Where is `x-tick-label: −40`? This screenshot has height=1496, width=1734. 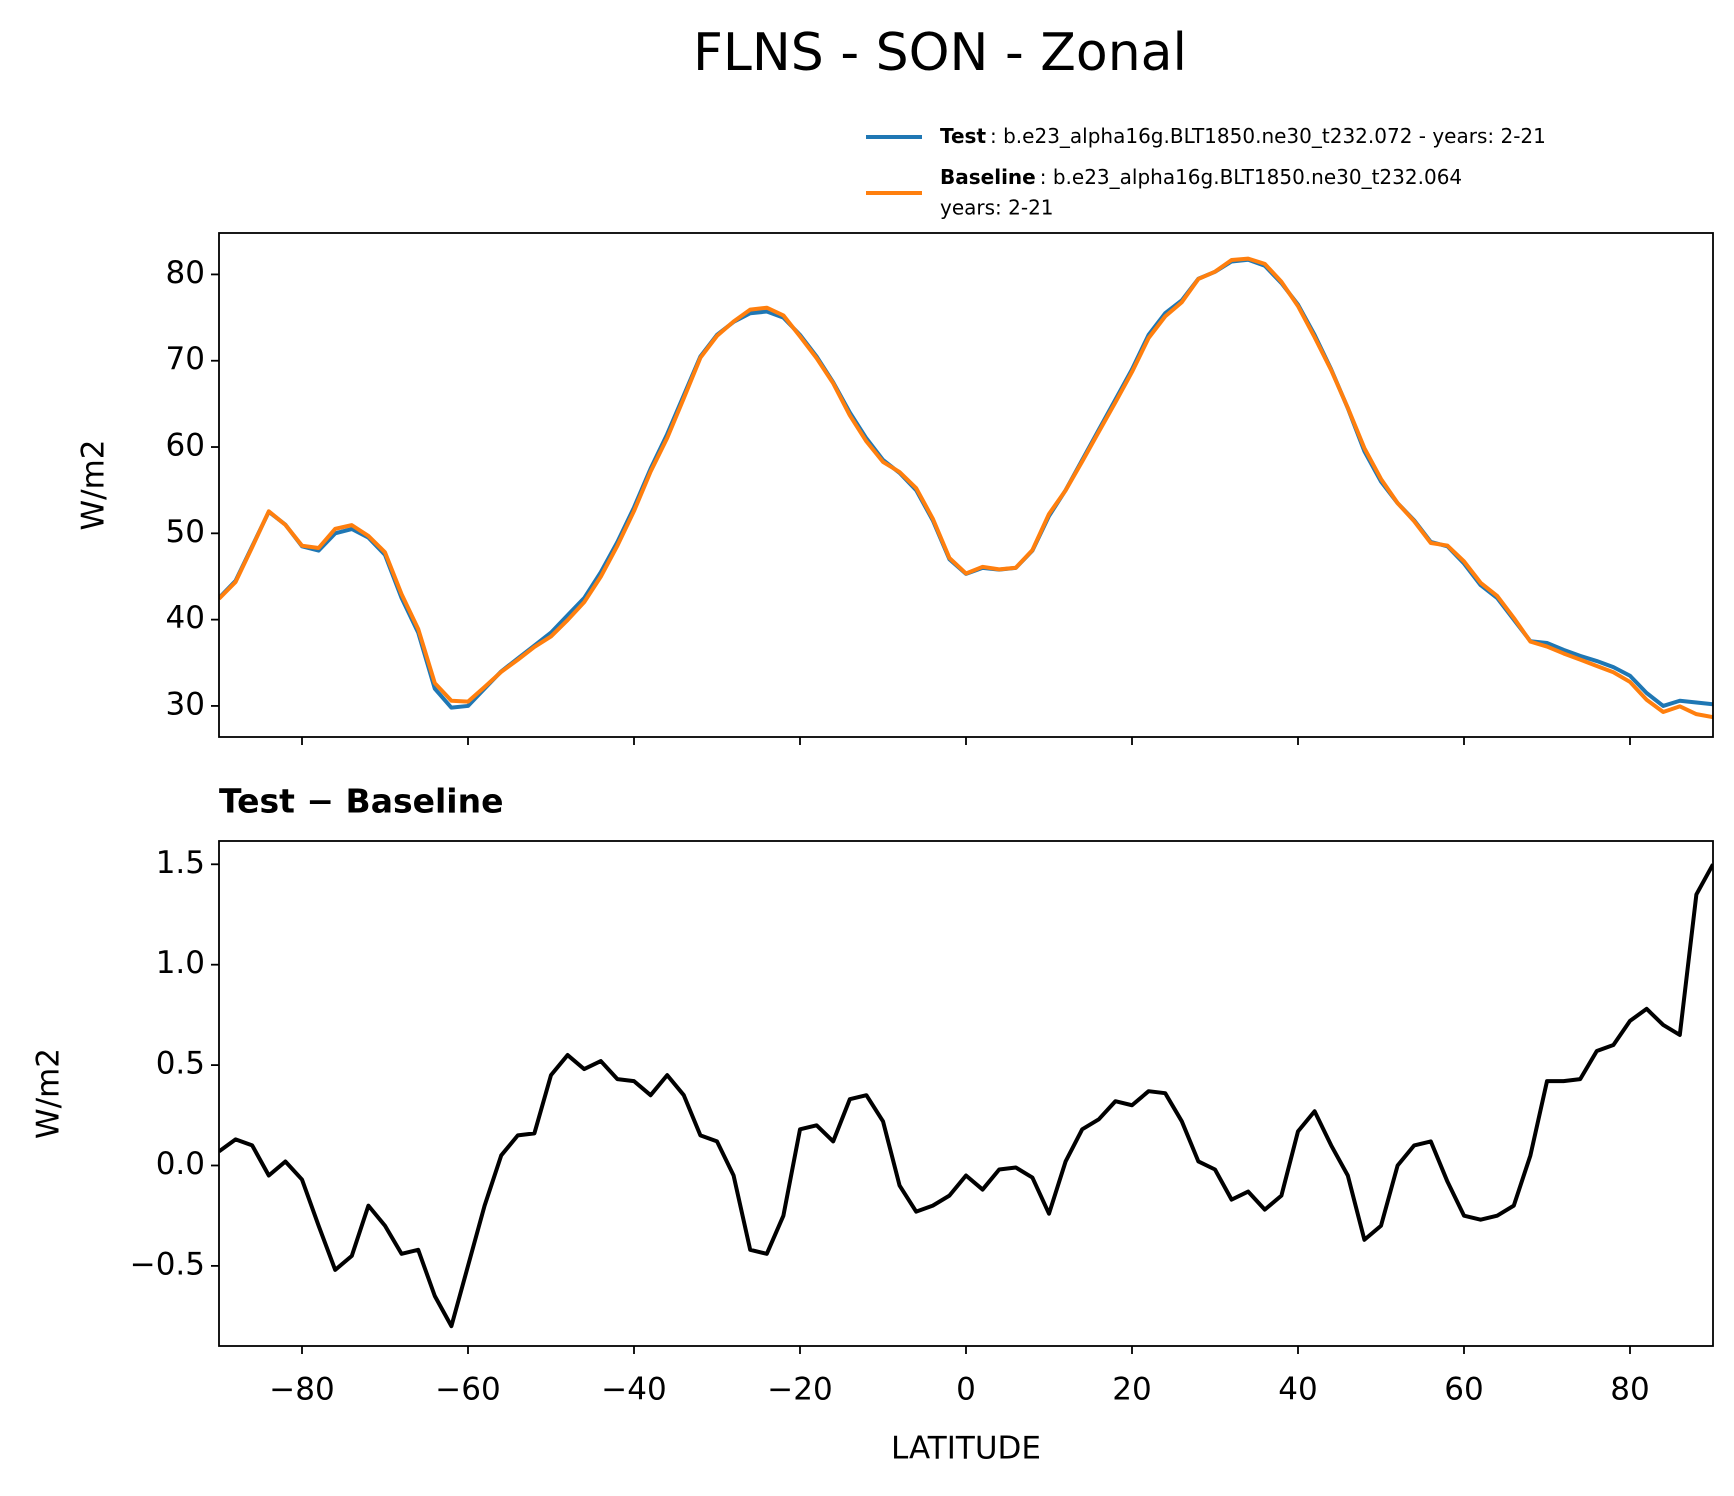
x-tick-label: −40 is located at coordinates (633, 1390).